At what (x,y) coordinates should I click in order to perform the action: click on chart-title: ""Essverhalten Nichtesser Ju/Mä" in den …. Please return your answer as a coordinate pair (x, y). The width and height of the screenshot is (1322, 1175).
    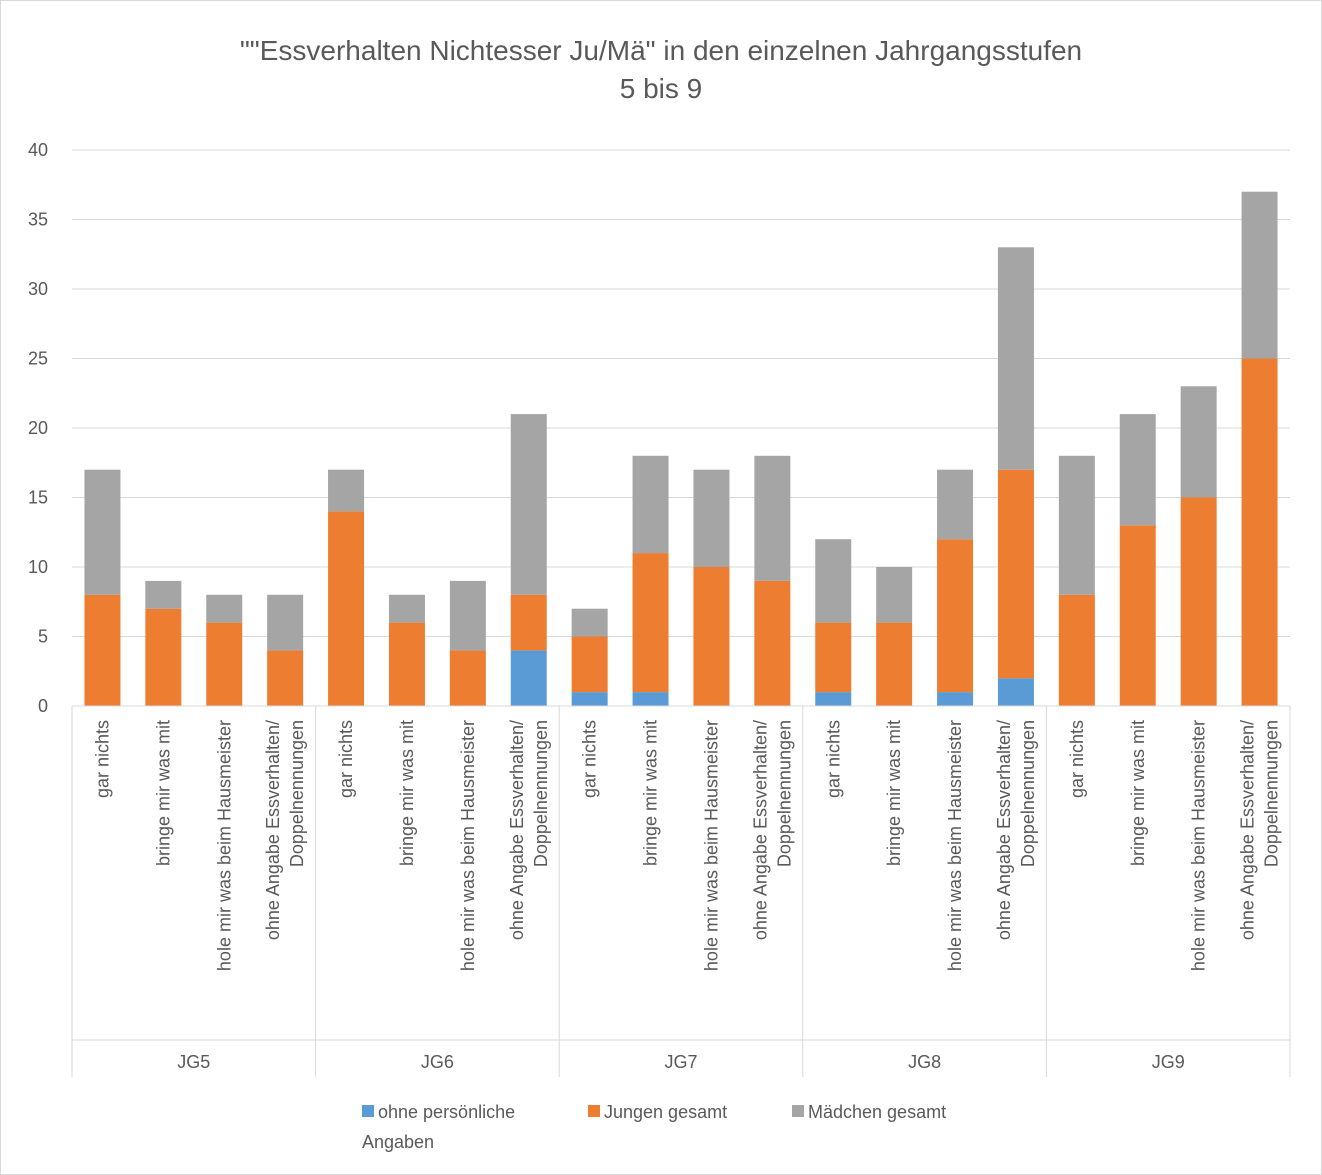
    Looking at the image, I should click on (661, 69).